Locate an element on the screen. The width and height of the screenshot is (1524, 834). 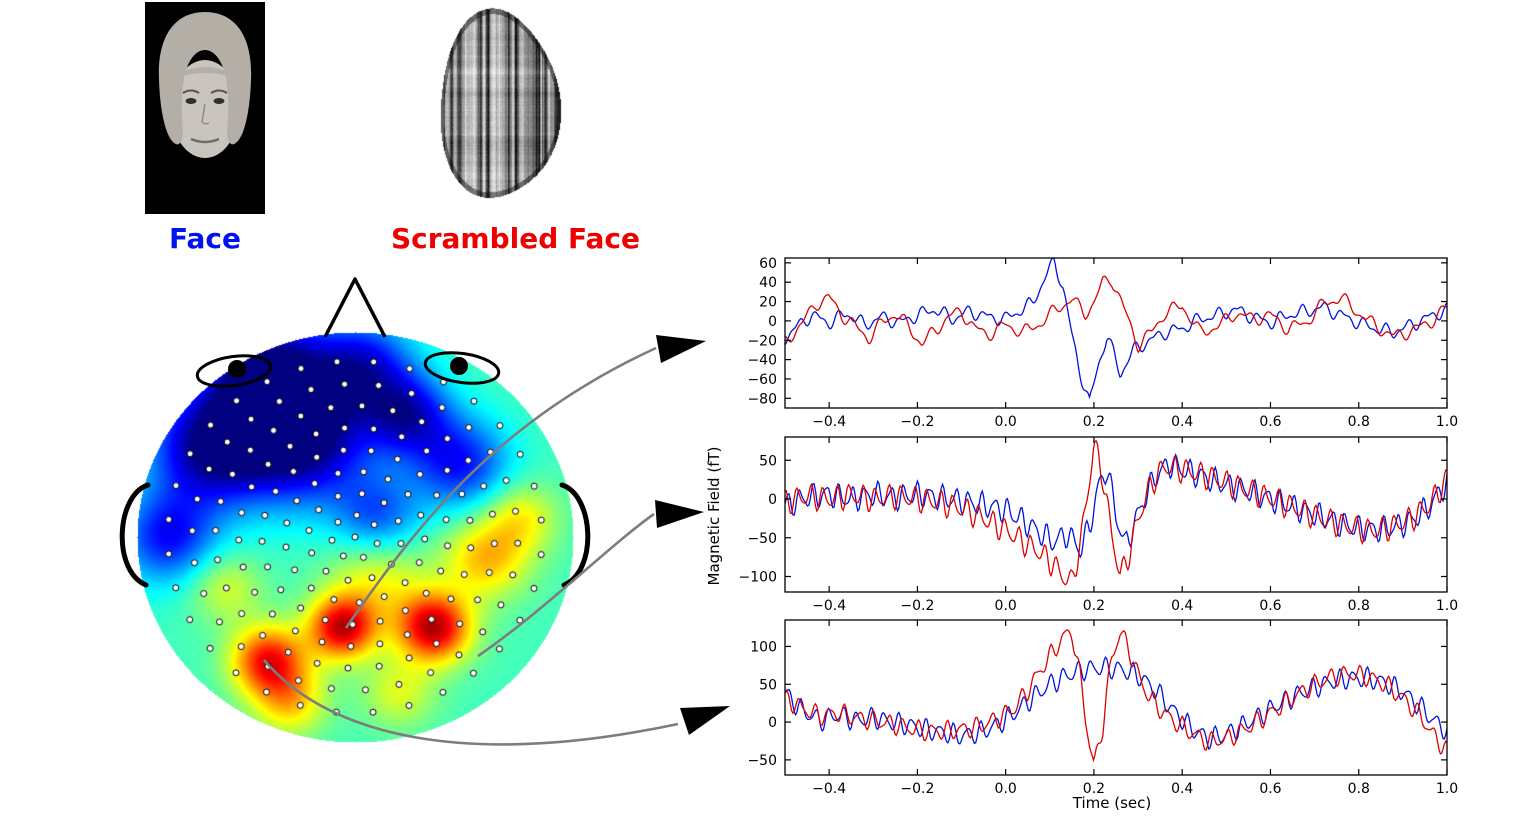
face-right-brow is located at coordinates (219, 91).